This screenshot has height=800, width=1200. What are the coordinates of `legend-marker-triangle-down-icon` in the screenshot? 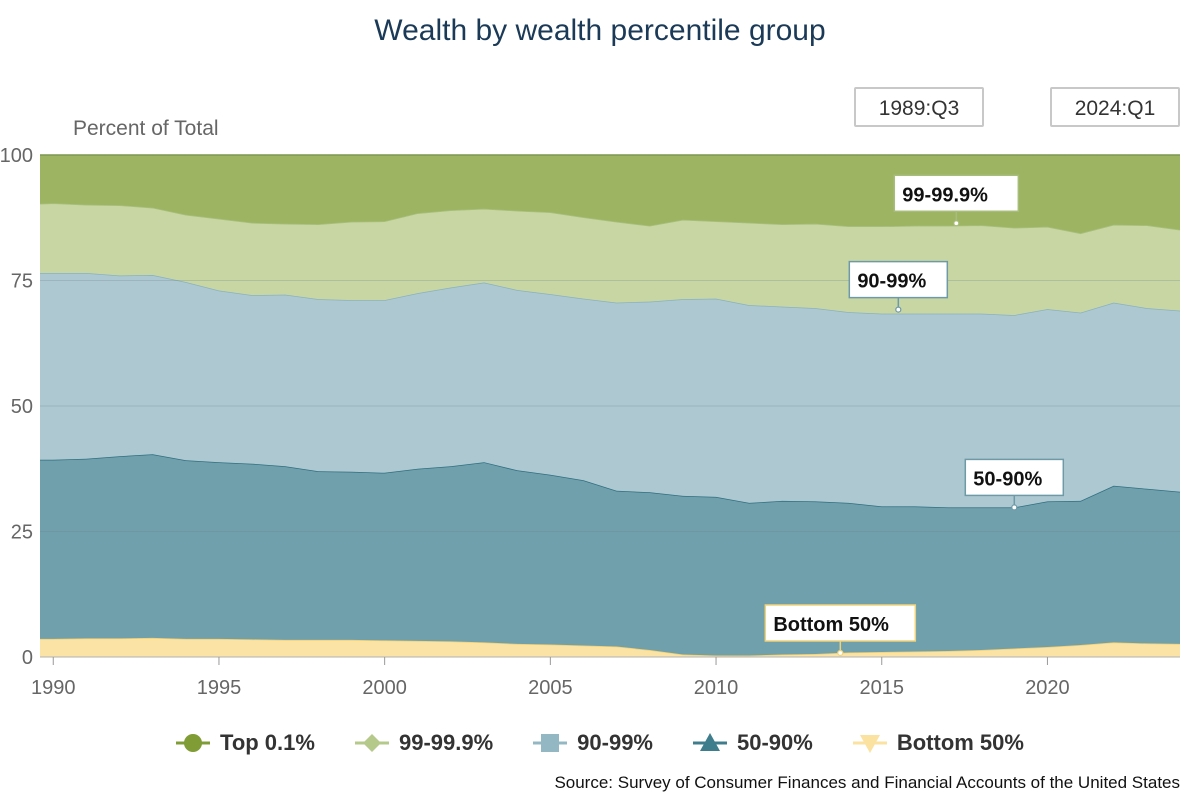 It's located at (869, 743).